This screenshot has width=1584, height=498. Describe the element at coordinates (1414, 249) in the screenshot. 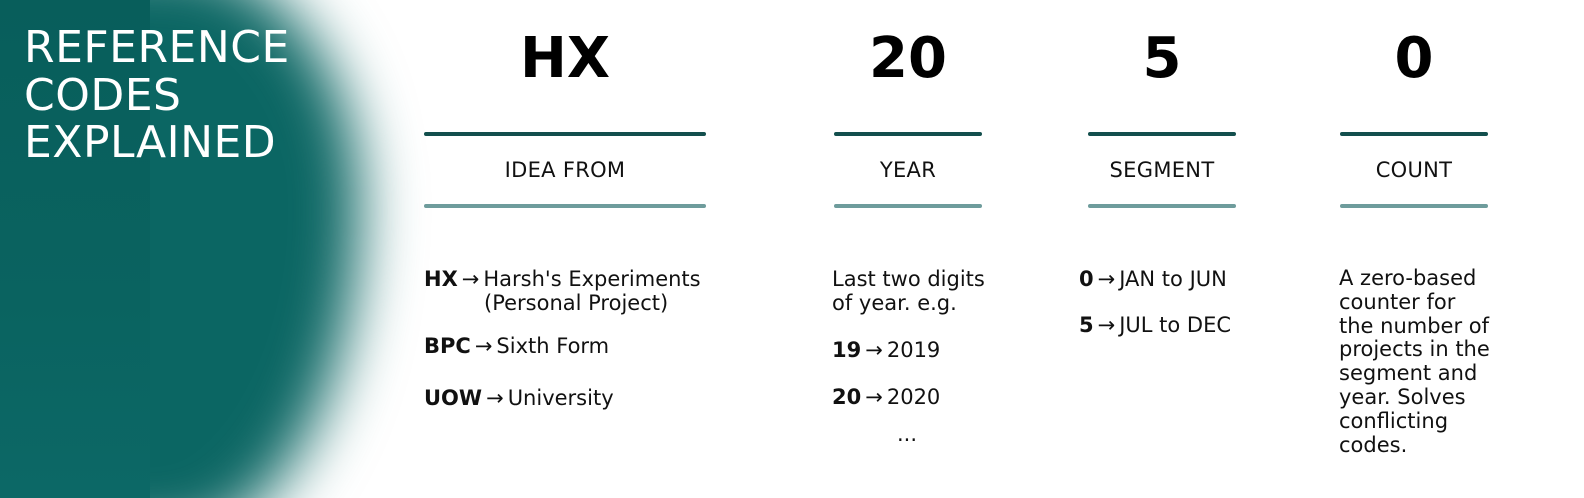

I see `column-count: 0 COUNT` at that location.